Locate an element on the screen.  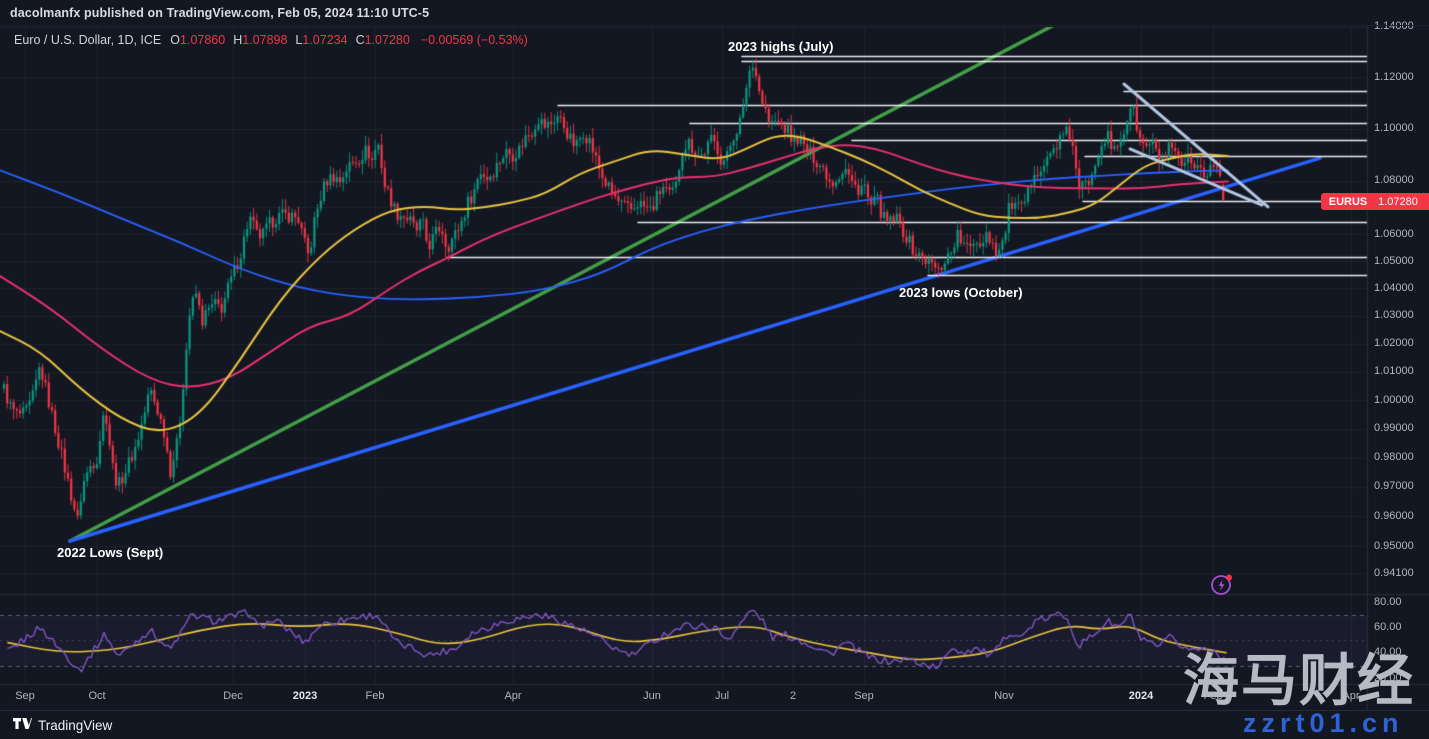
symbol-title: Euro / U.S. Dollar, 1D, ICE is located at coordinates (88, 40).